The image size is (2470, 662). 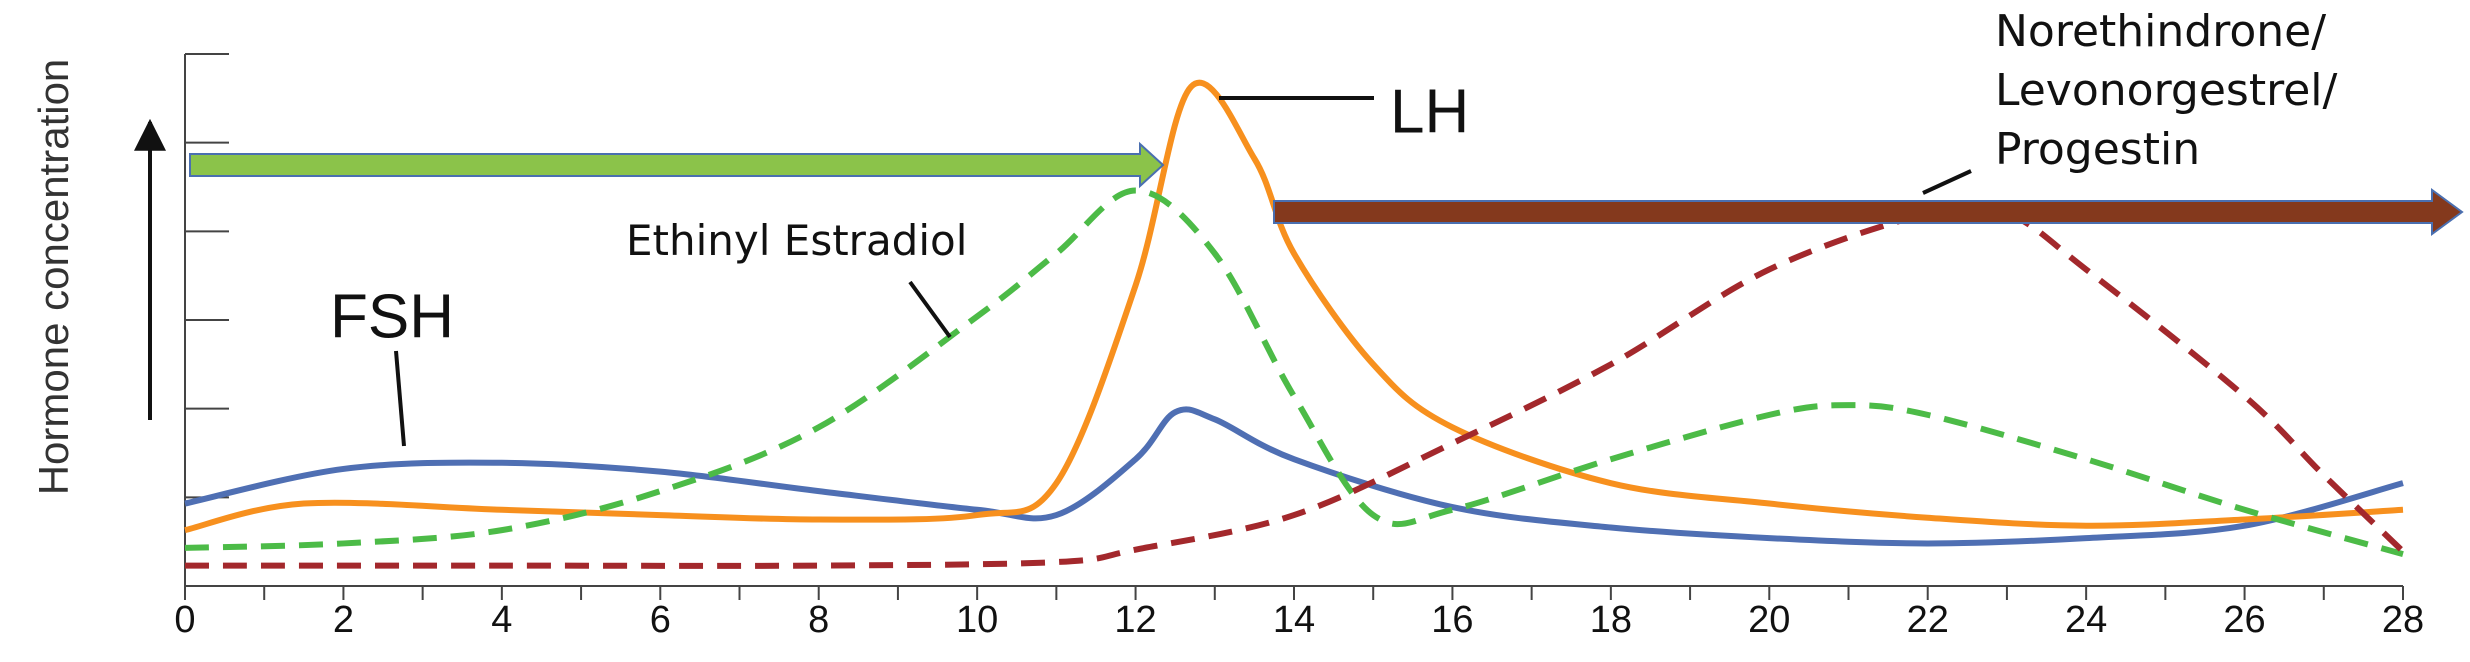 I want to click on y-label: Hormone concentration, so click(x=53, y=277).